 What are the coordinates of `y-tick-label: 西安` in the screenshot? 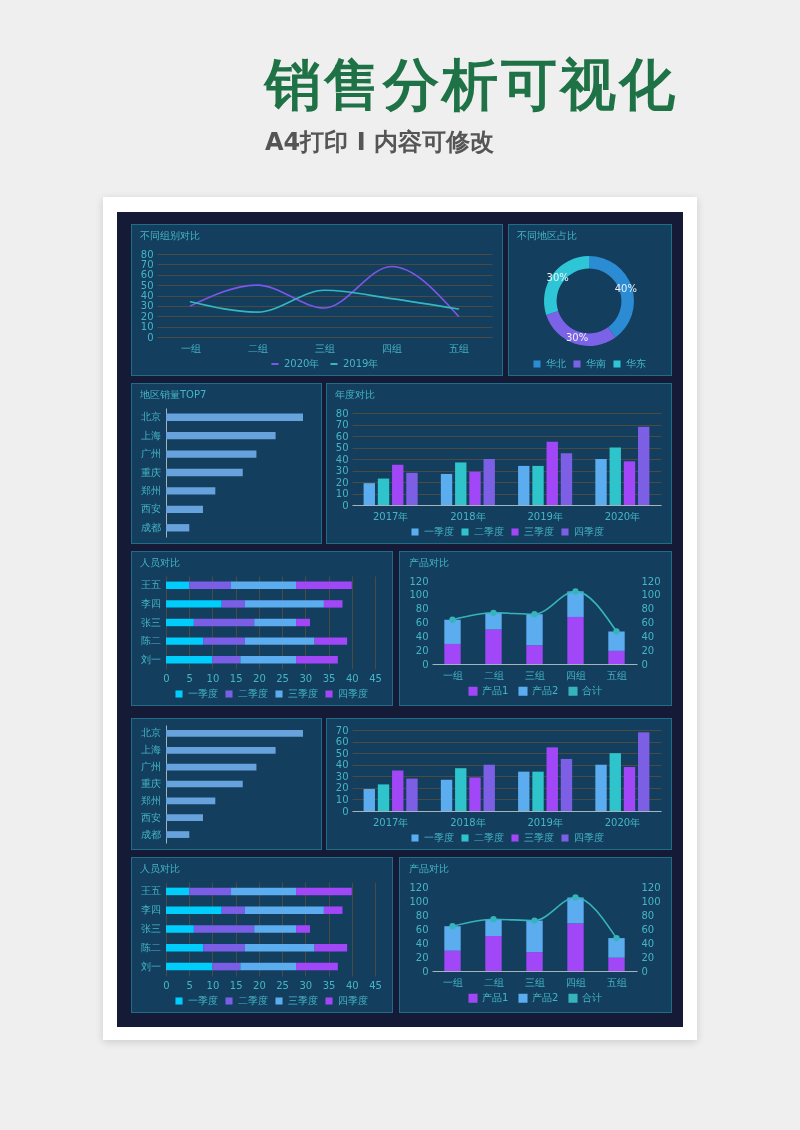 It's located at (150, 509).